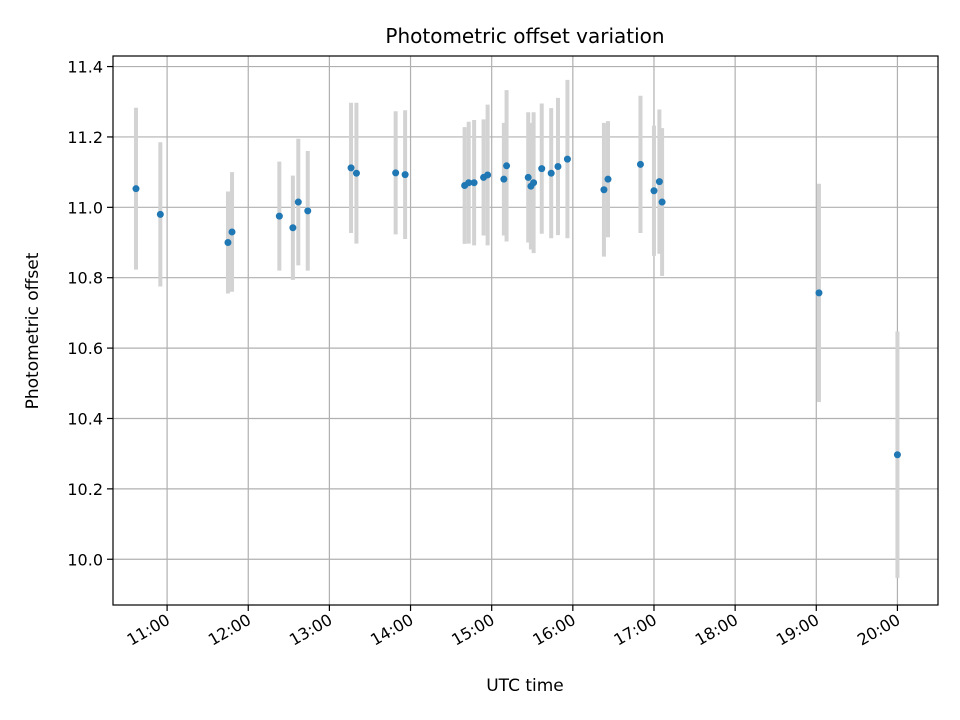 The image size is (960, 720). I want to click on y-axis-title: Photometric offset, so click(33, 330).